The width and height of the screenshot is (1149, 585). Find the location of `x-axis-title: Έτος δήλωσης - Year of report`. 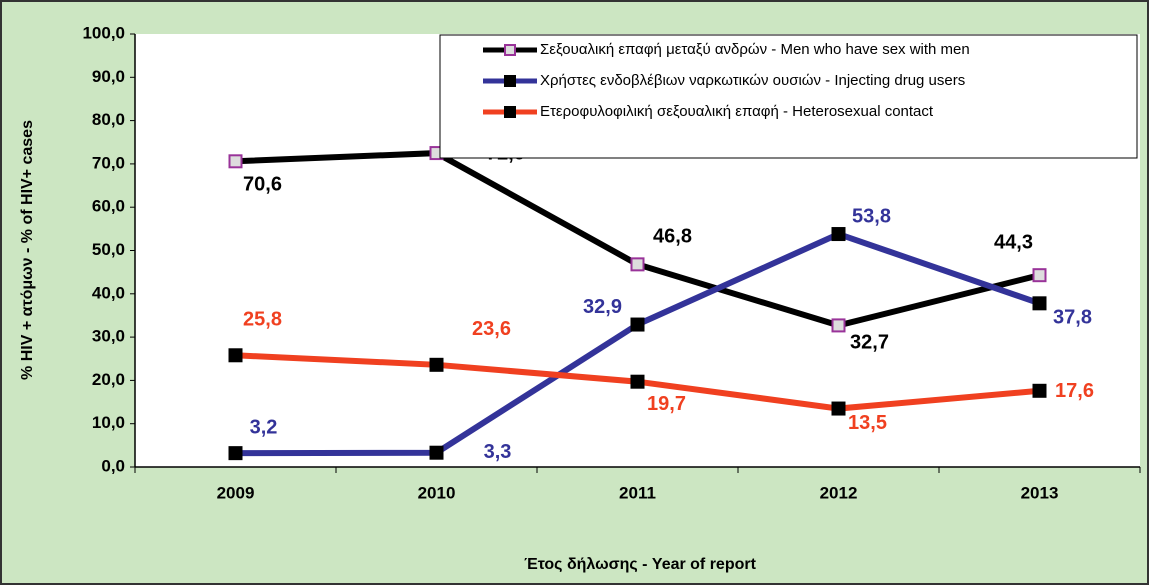

x-axis-title: Έτος δήλωσης - Year of report is located at coordinates (640, 564).